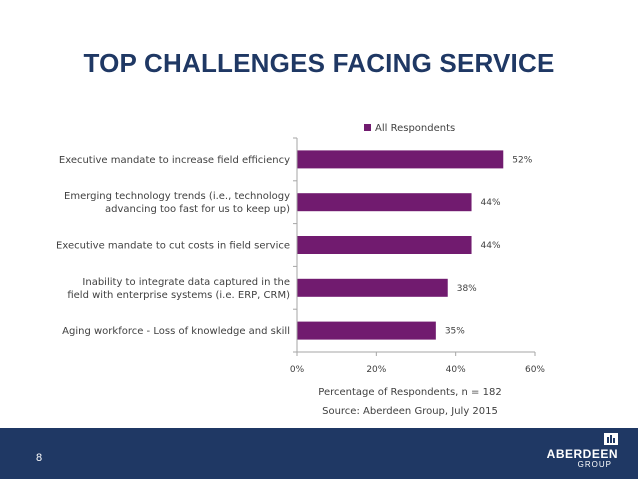 This screenshot has width=638, height=479. Describe the element at coordinates (409, 392) in the screenshot. I see `x-axis-title: Percentage of Respondents, n = 182` at that location.